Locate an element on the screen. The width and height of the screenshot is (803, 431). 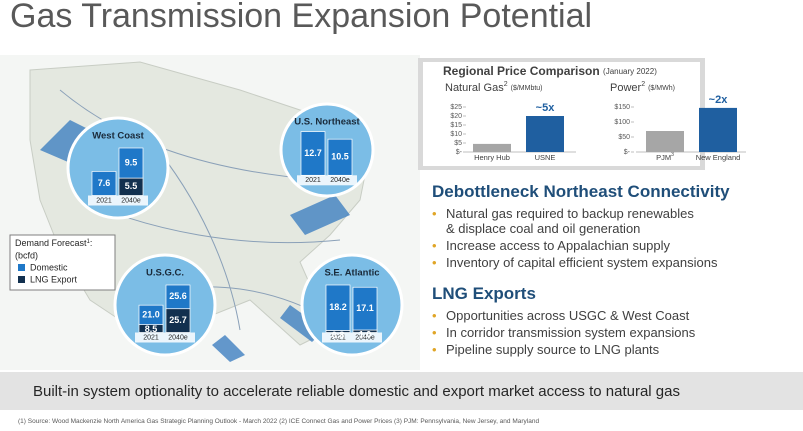
y-tick-label: $100 is located at coordinates (622, 122).